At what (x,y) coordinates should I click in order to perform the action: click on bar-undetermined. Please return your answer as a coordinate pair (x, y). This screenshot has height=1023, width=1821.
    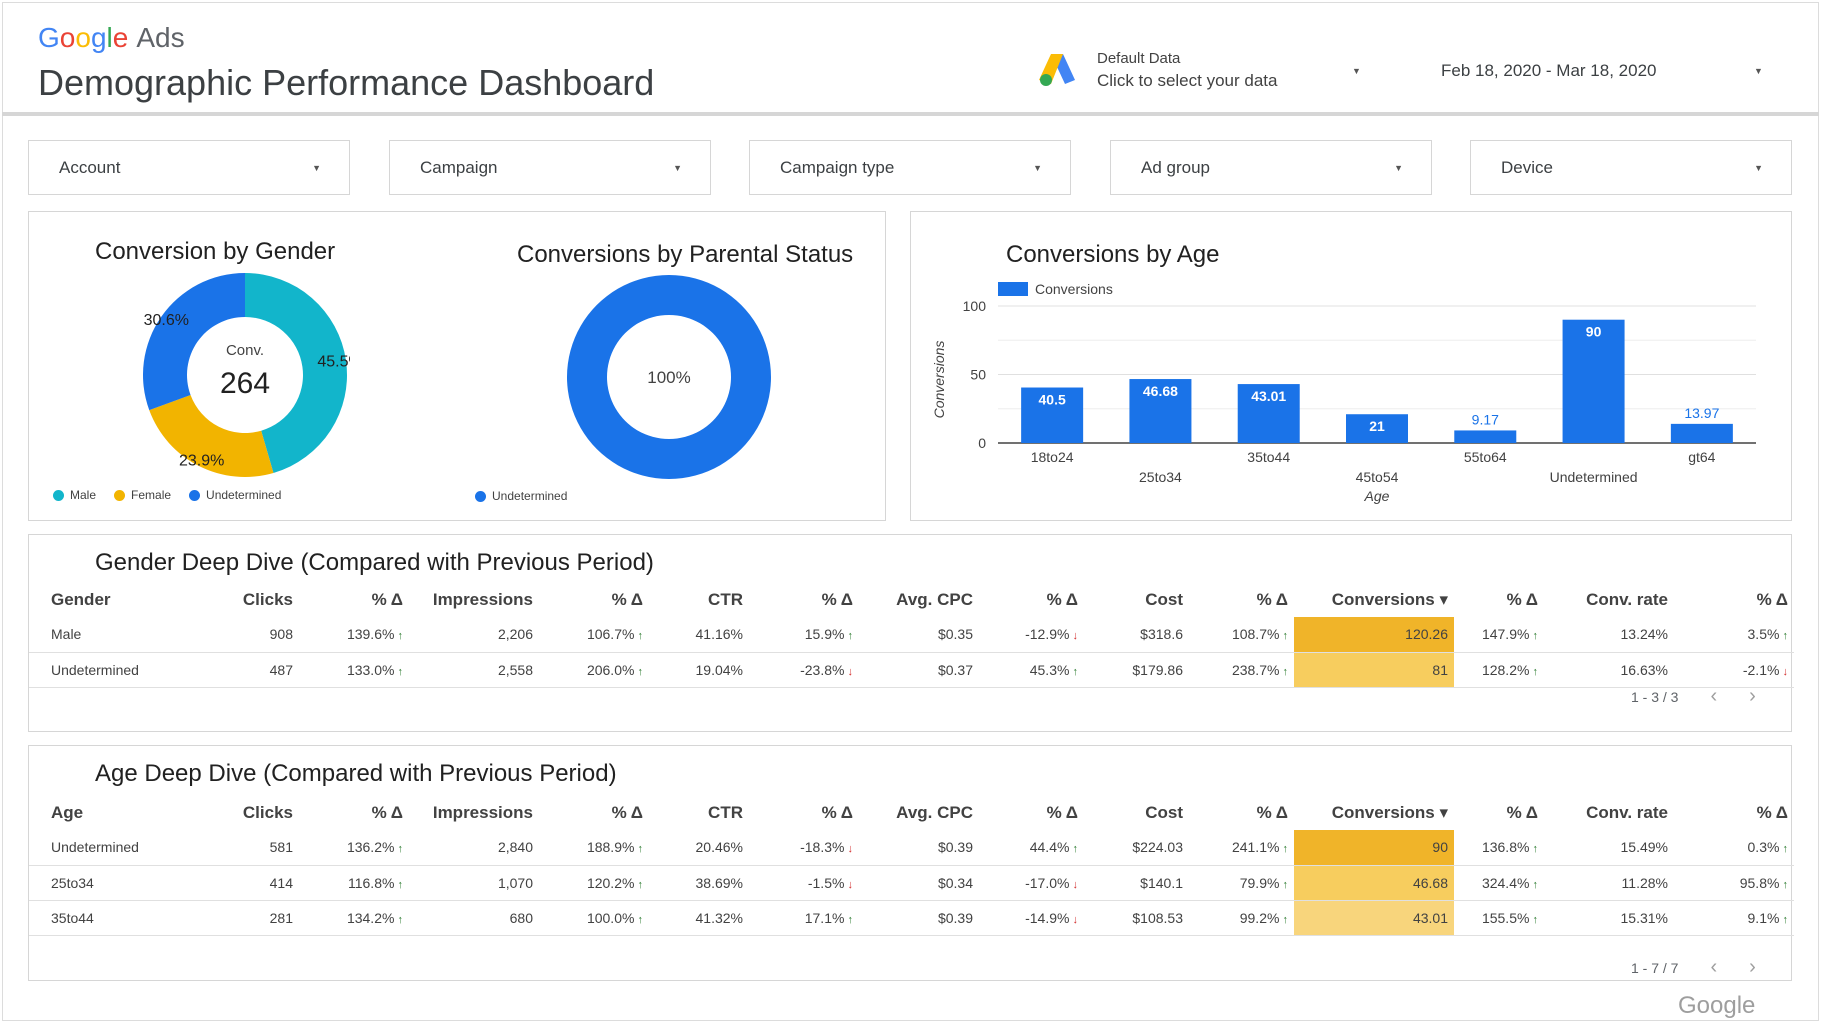
    Looking at the image, I should click on (1593, 381).